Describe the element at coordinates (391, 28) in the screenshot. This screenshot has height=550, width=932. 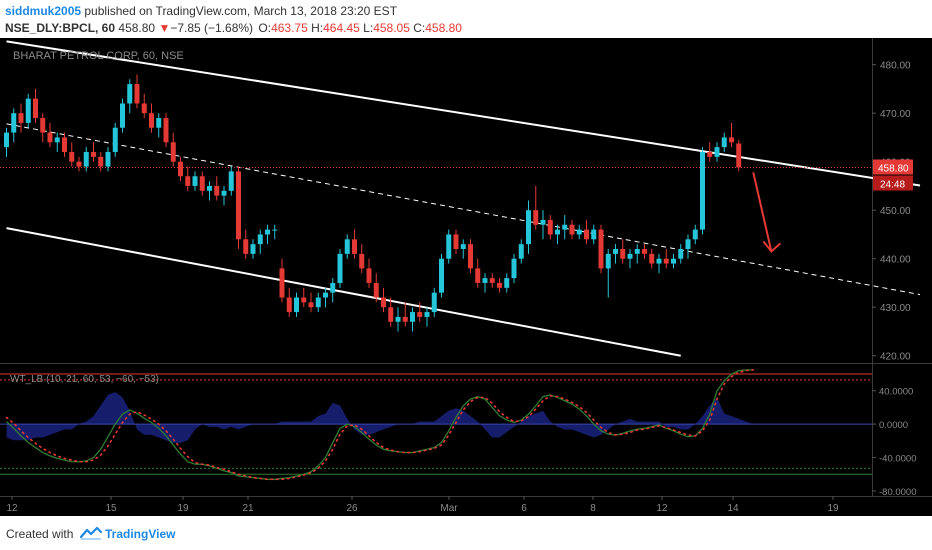
I see `low-value: 458.05` at that location.